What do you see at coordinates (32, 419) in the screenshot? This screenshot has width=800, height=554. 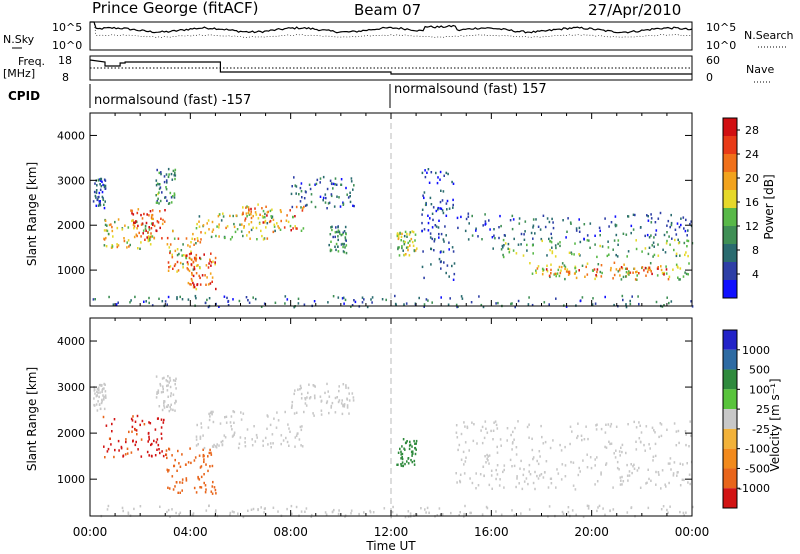 I see `velocity-y-label: Slant Range [km]` at bounding box center [32, 419].